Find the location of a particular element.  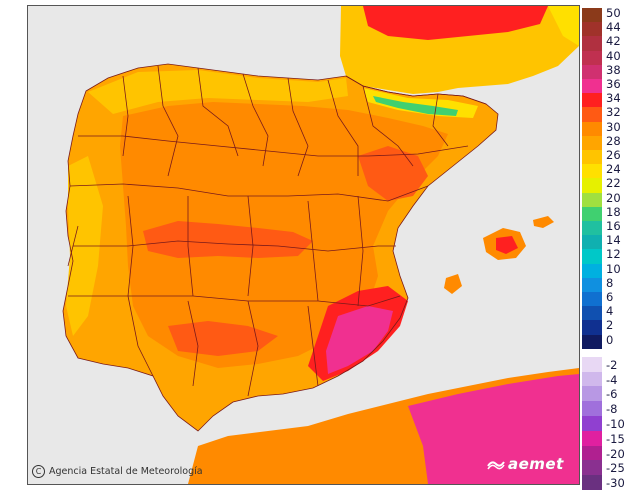

legend-label: -4 is located at coordinates (612, 379).